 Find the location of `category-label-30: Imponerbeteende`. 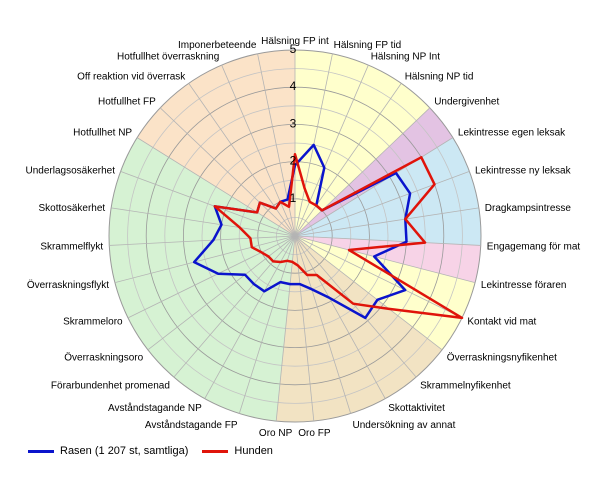

category-label-30: Imponerbeteende is located at coordinates (217, 45).